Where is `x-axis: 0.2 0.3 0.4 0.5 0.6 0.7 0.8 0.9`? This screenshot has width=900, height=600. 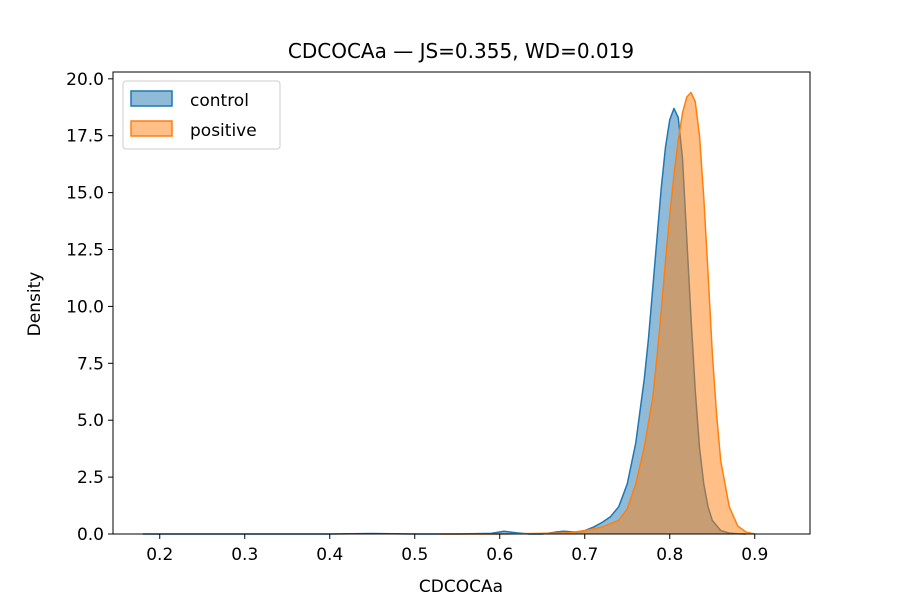
x-axis: 0.2 0.3 0.4 0.5 0.6 0.7 0.8 0.9 is located at coordinates (457, 549).